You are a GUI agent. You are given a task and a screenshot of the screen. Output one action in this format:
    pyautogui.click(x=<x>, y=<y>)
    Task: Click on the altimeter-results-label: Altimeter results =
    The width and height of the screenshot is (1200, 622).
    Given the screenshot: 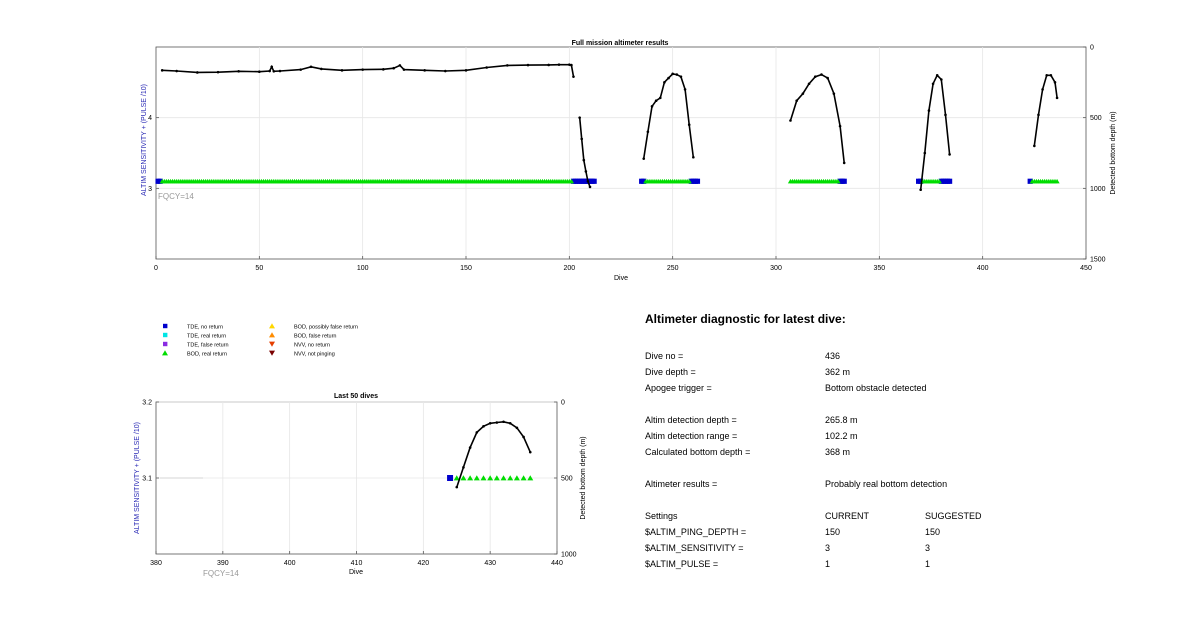 What is the action you would take?
    pyautogui.click(x=681, y=484)
    